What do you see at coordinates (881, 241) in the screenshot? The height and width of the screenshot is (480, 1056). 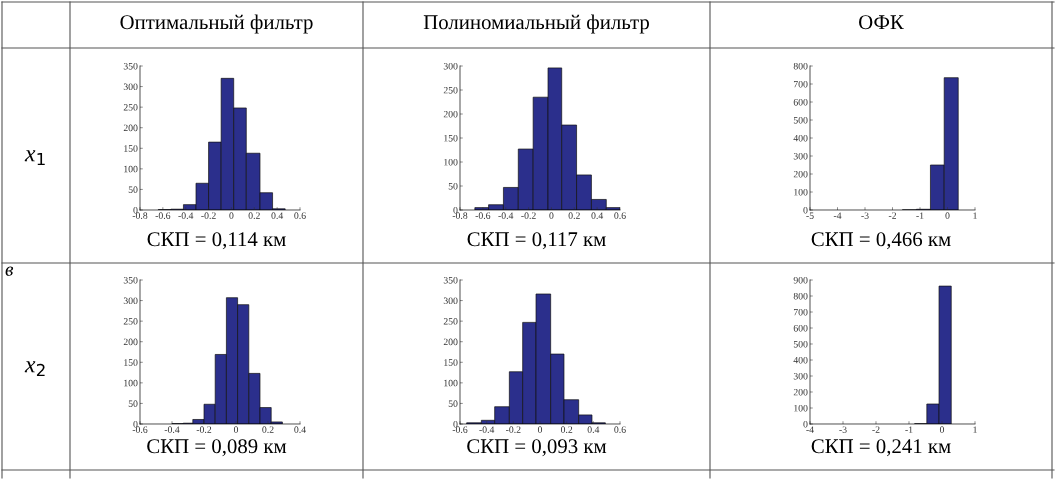 I see `x-axis-title: СКП = 0,466 км` at bounding box center [881, 241].